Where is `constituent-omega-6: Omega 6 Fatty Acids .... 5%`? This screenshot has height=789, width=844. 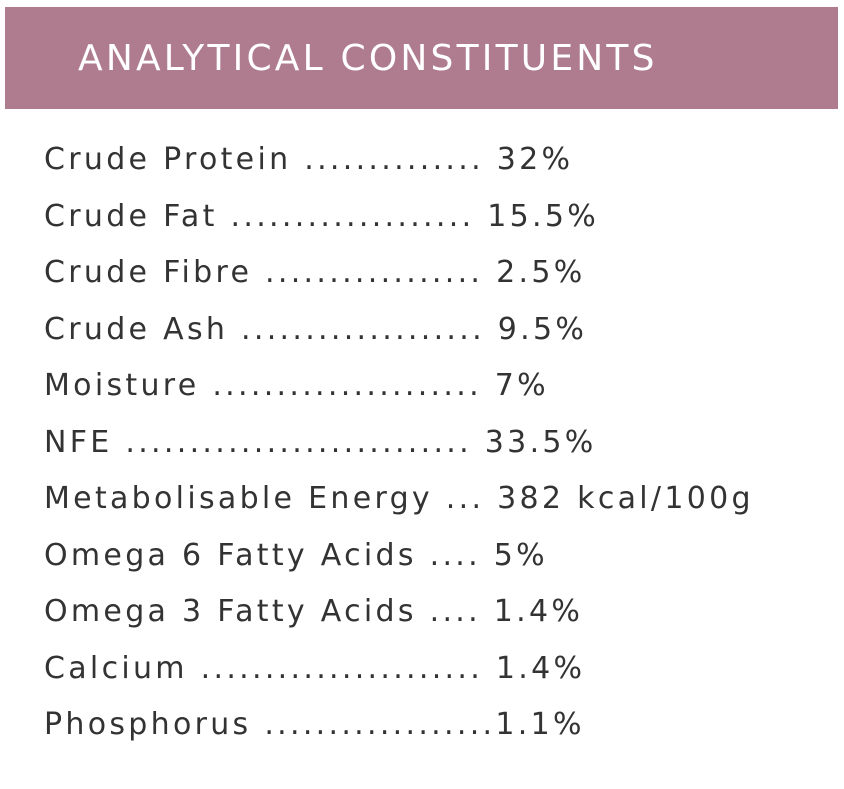
constituent-omega-6: Omega 6 Fatty Acids .... 5% is located at coordinates (296, 555).